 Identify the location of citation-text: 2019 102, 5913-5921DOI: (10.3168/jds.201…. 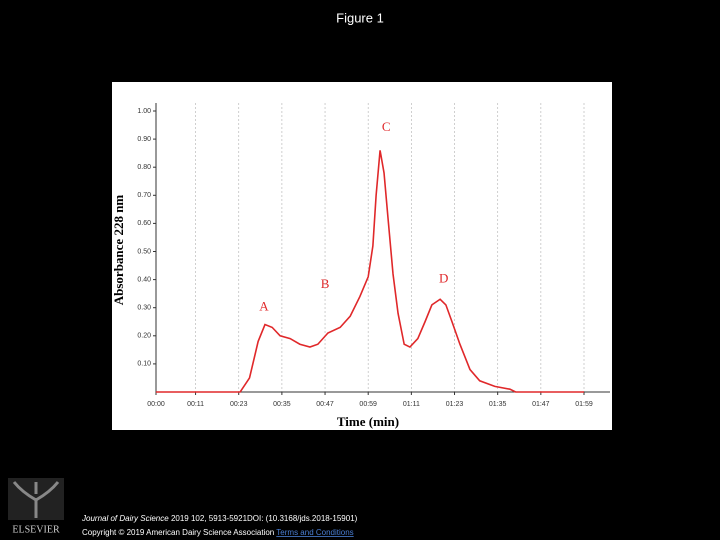
(263, 518).